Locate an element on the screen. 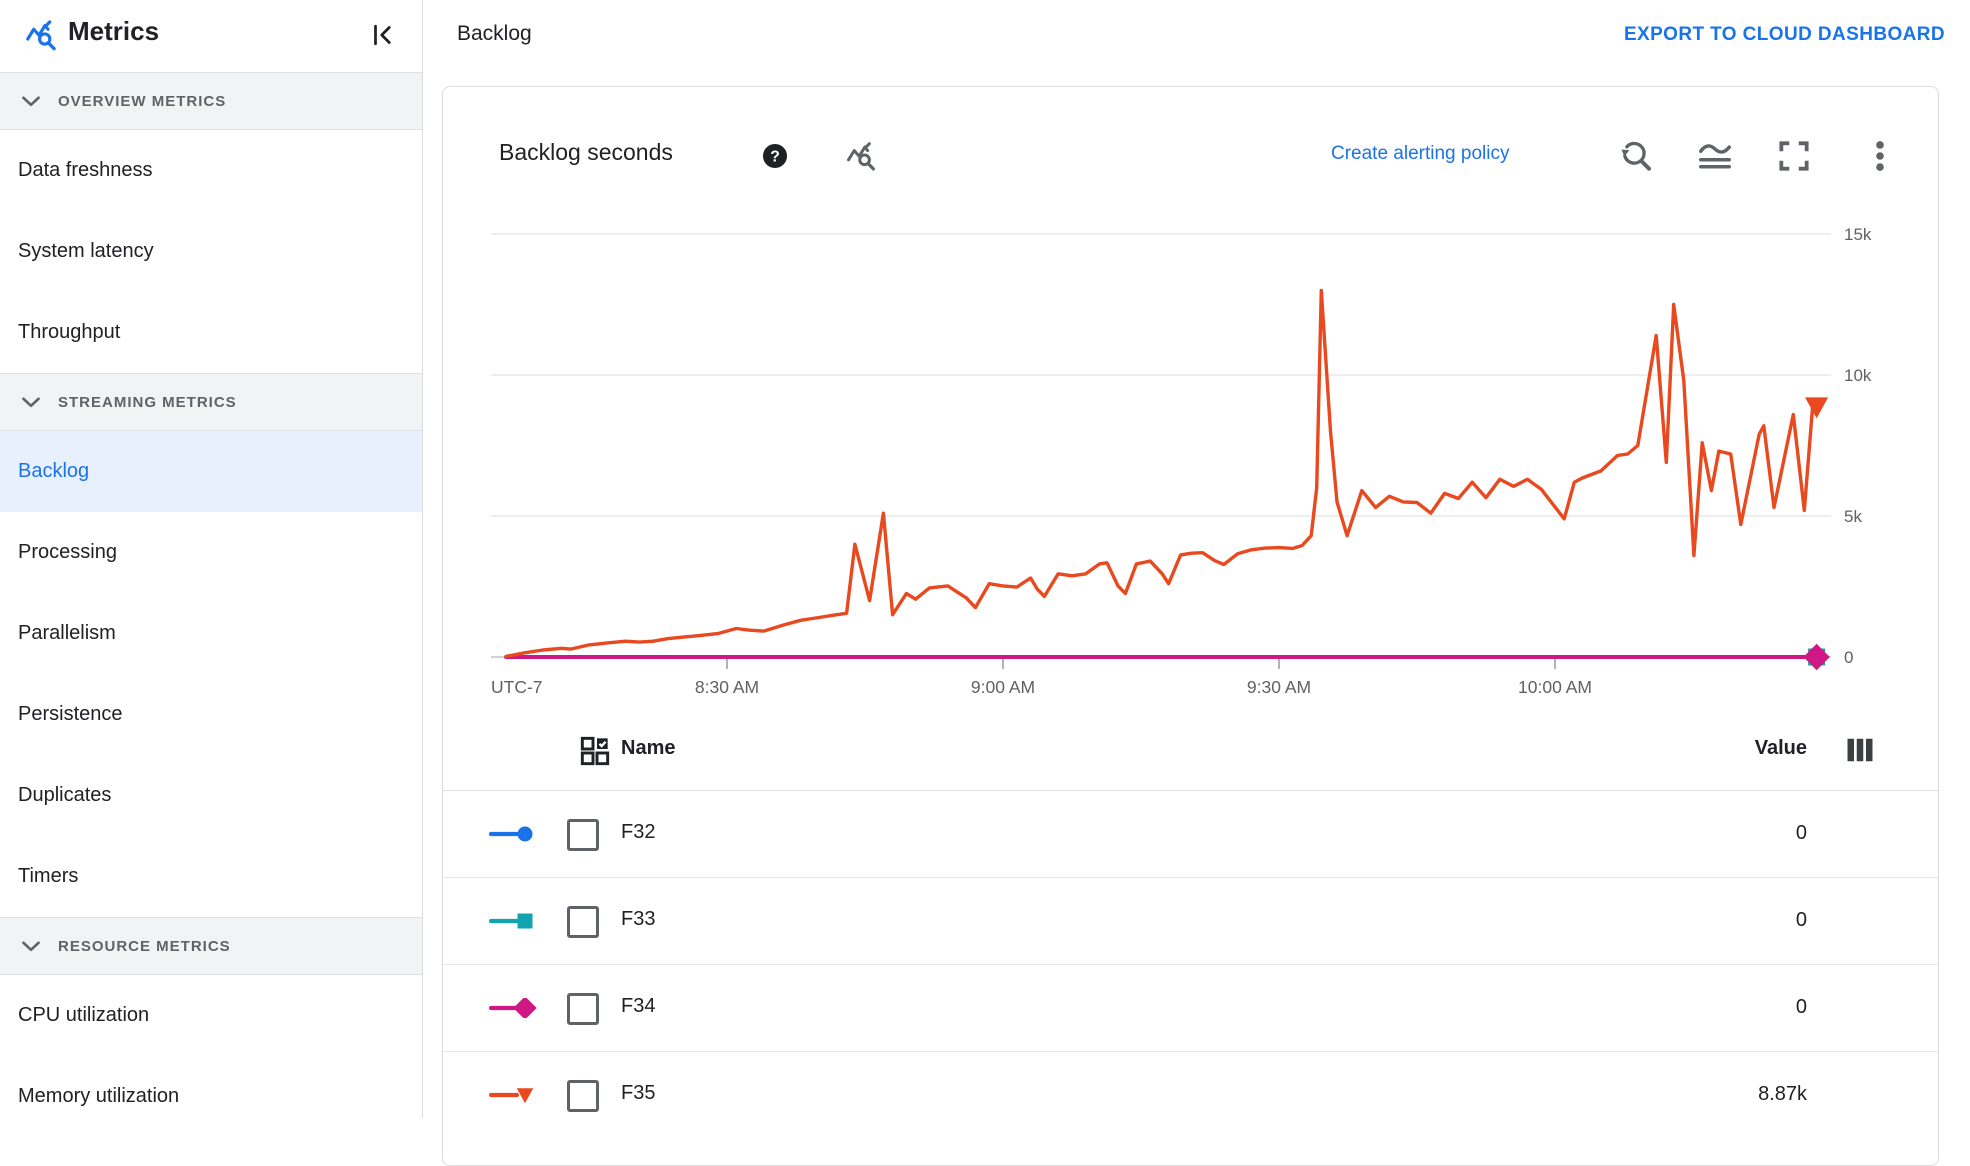 This screenshot has width=1970, height=1166. table-row-f34: F34 0 is located at coordinates (1190, 1007).